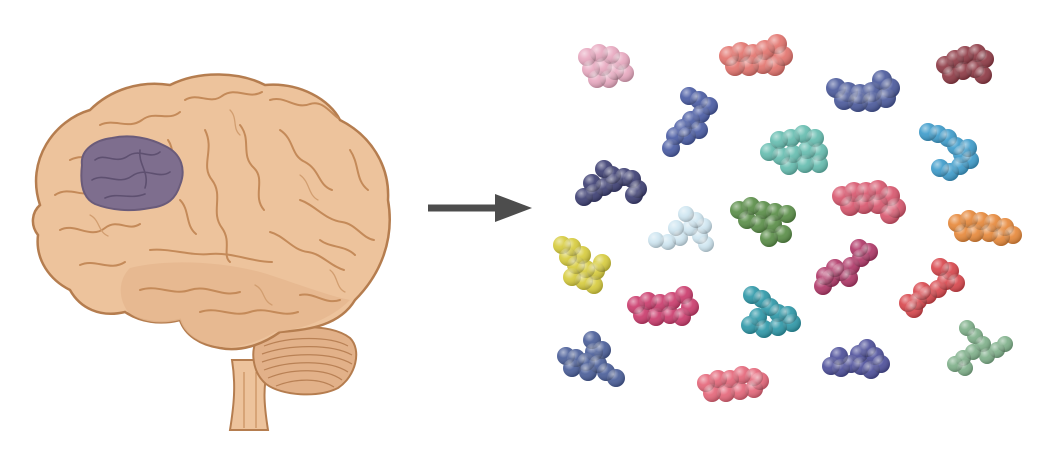 The height and width of the screenshot is (452, 1050). Describe the element at coordinates (771, 312) in the screenshot. I see `molecule-teal` at that location.